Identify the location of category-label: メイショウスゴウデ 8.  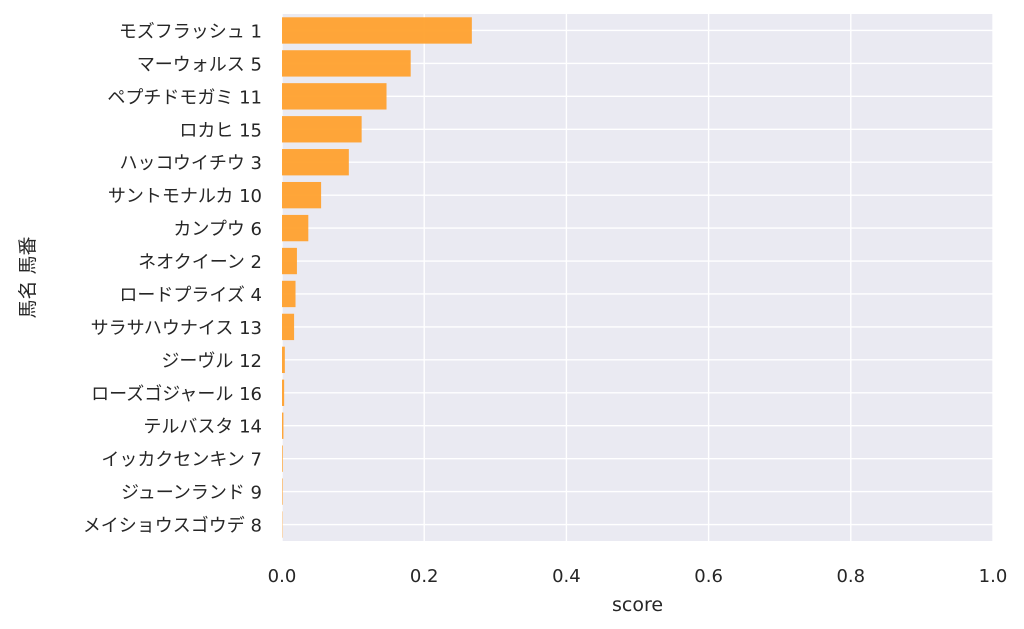
(172, 526).